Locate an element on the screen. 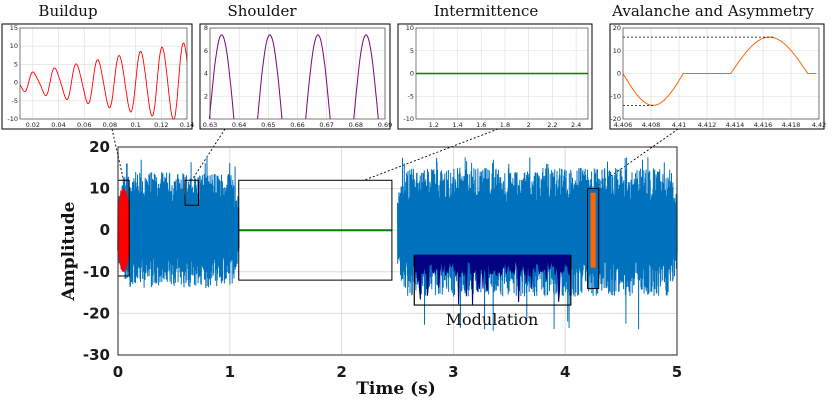 This screenshot has height=410, width=836. inset-x-tick: 4.414 is located at coordinates (735, 125).